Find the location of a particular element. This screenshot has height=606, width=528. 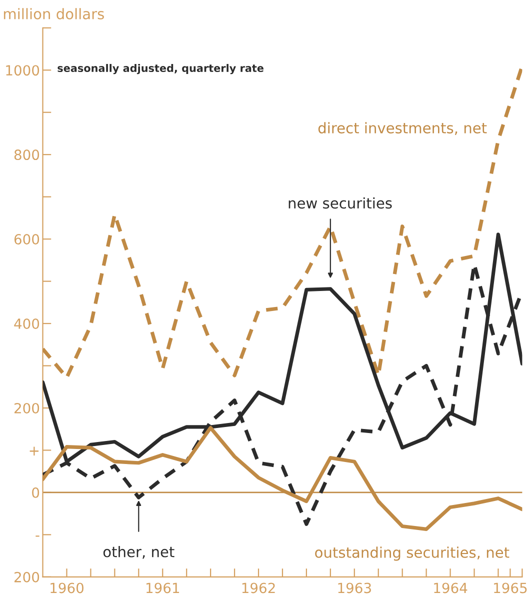

y-tick-label: 400 is located at coordinates (27, 323).